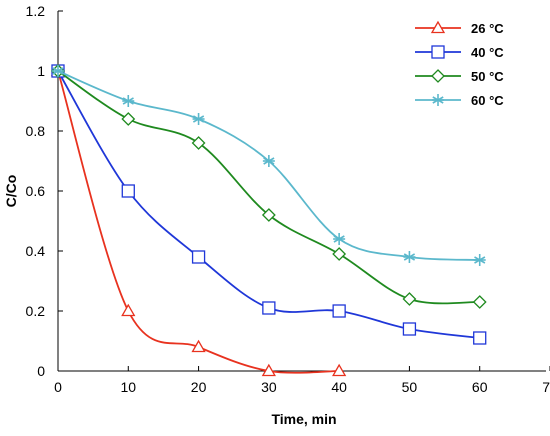 The image size is (550, 436). What do you see at coordinates (269, 387) in the screenshot?
I see `x-tick-label: 30` at bounding box center [269, 387].